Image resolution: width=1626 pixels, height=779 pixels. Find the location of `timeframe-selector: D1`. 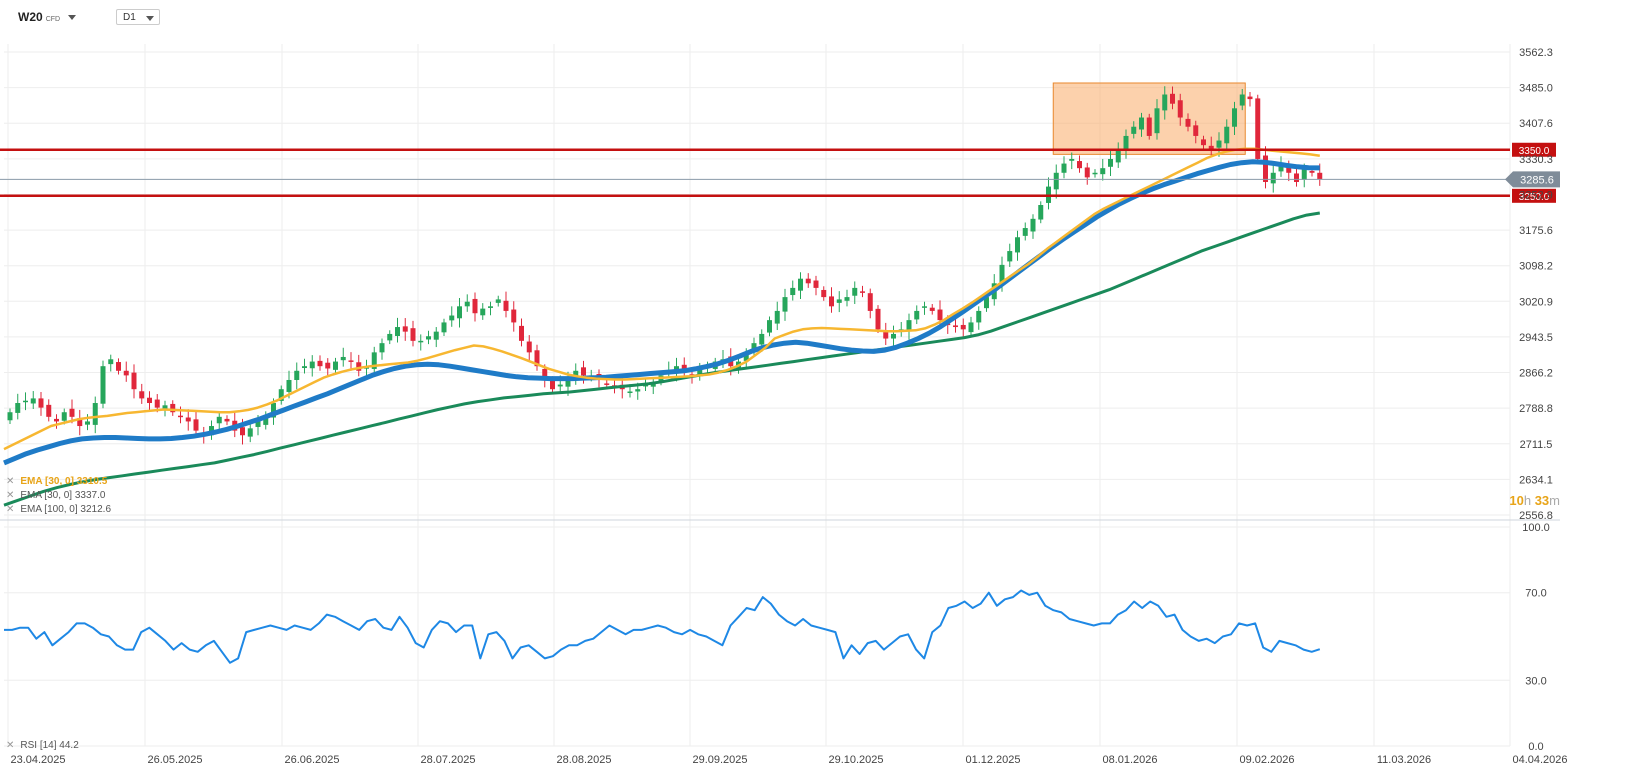

timeframe-selector: D1 is located at coordinates (138, 17).